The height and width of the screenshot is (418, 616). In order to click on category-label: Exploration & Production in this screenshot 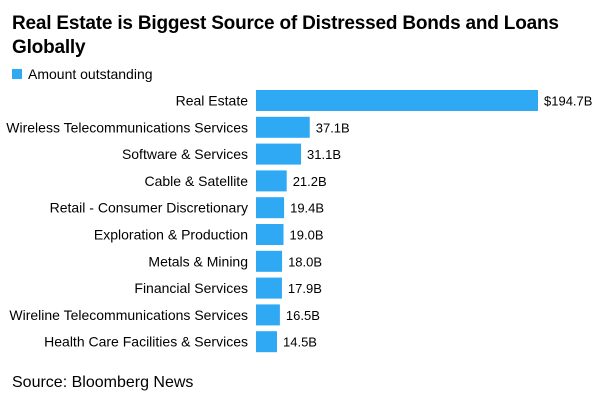, I will do `click(171, 235)`.